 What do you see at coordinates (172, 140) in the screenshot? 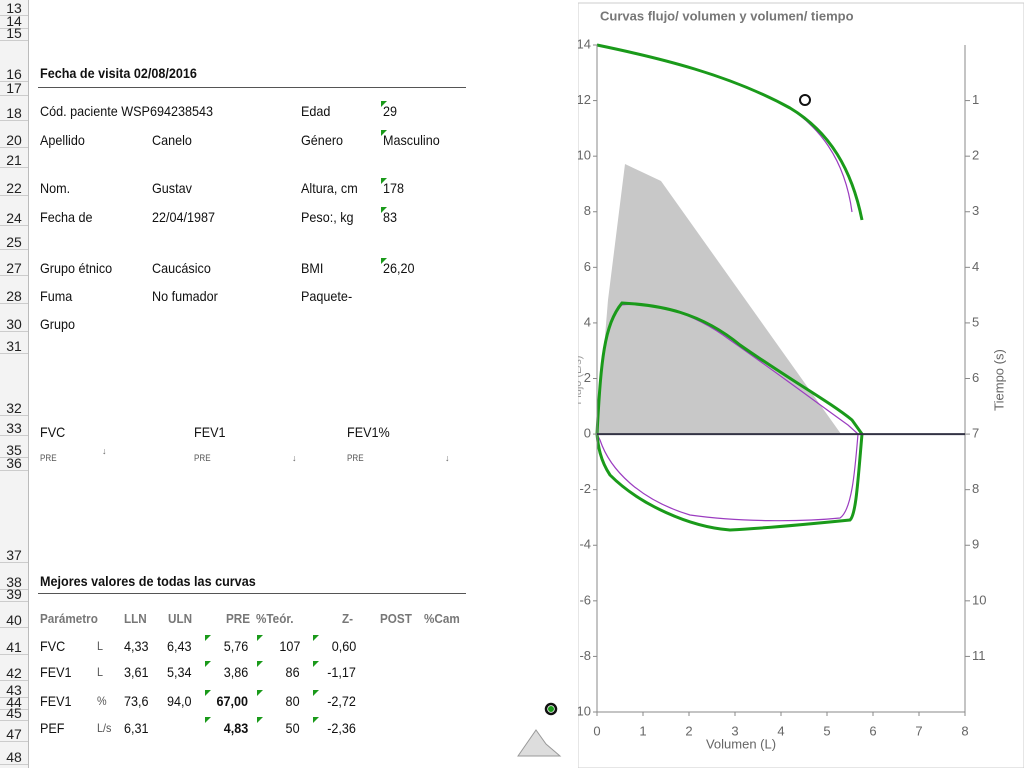
I see `field-value: Canelo` at bounding box center [172, 140].